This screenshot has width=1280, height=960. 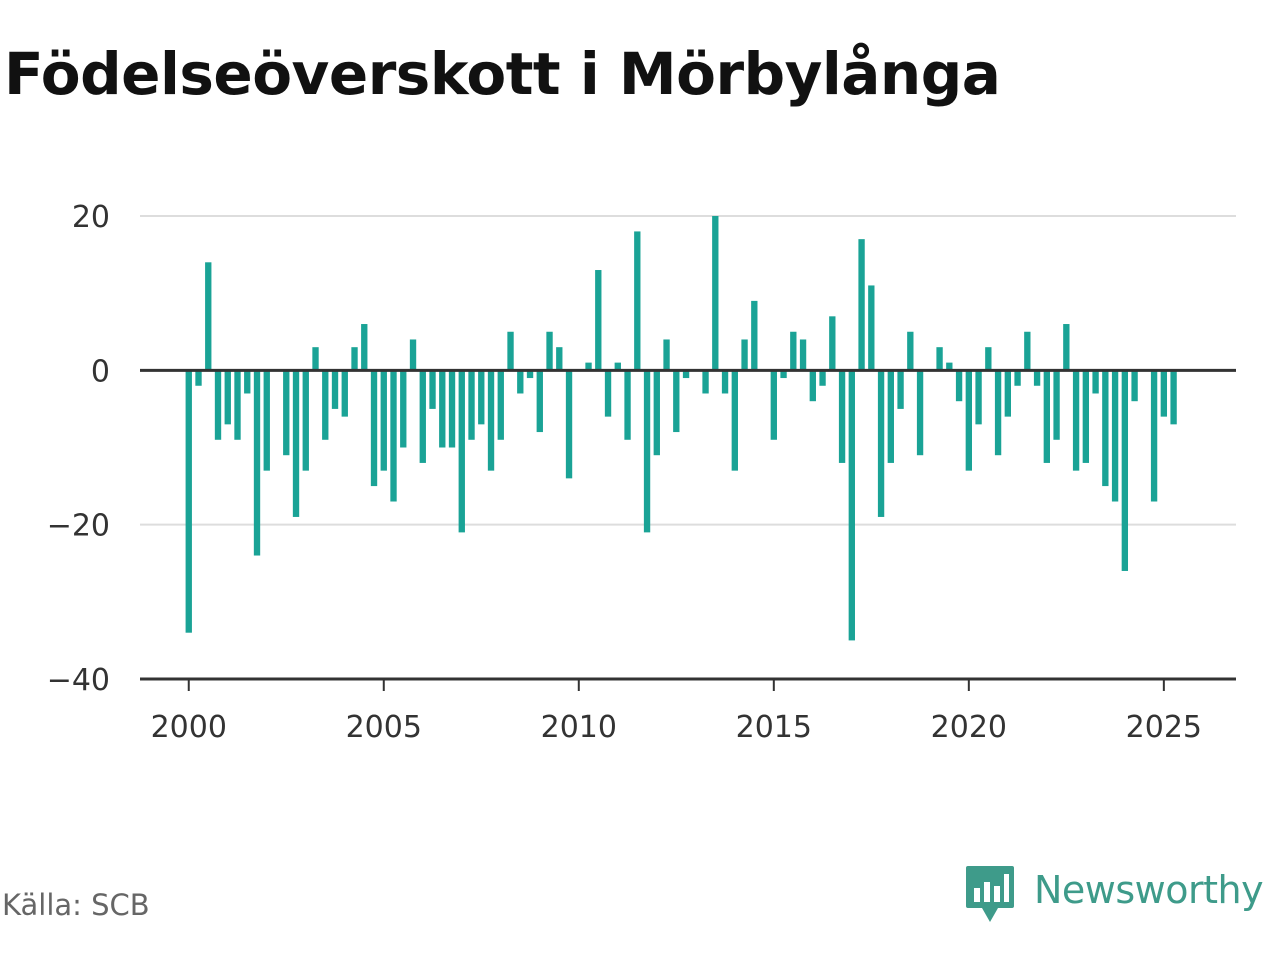 What do you see at coordinates (91, 217) in the screenshot?
I see `y-tick-label: 20` at bounding box center [91, 217].